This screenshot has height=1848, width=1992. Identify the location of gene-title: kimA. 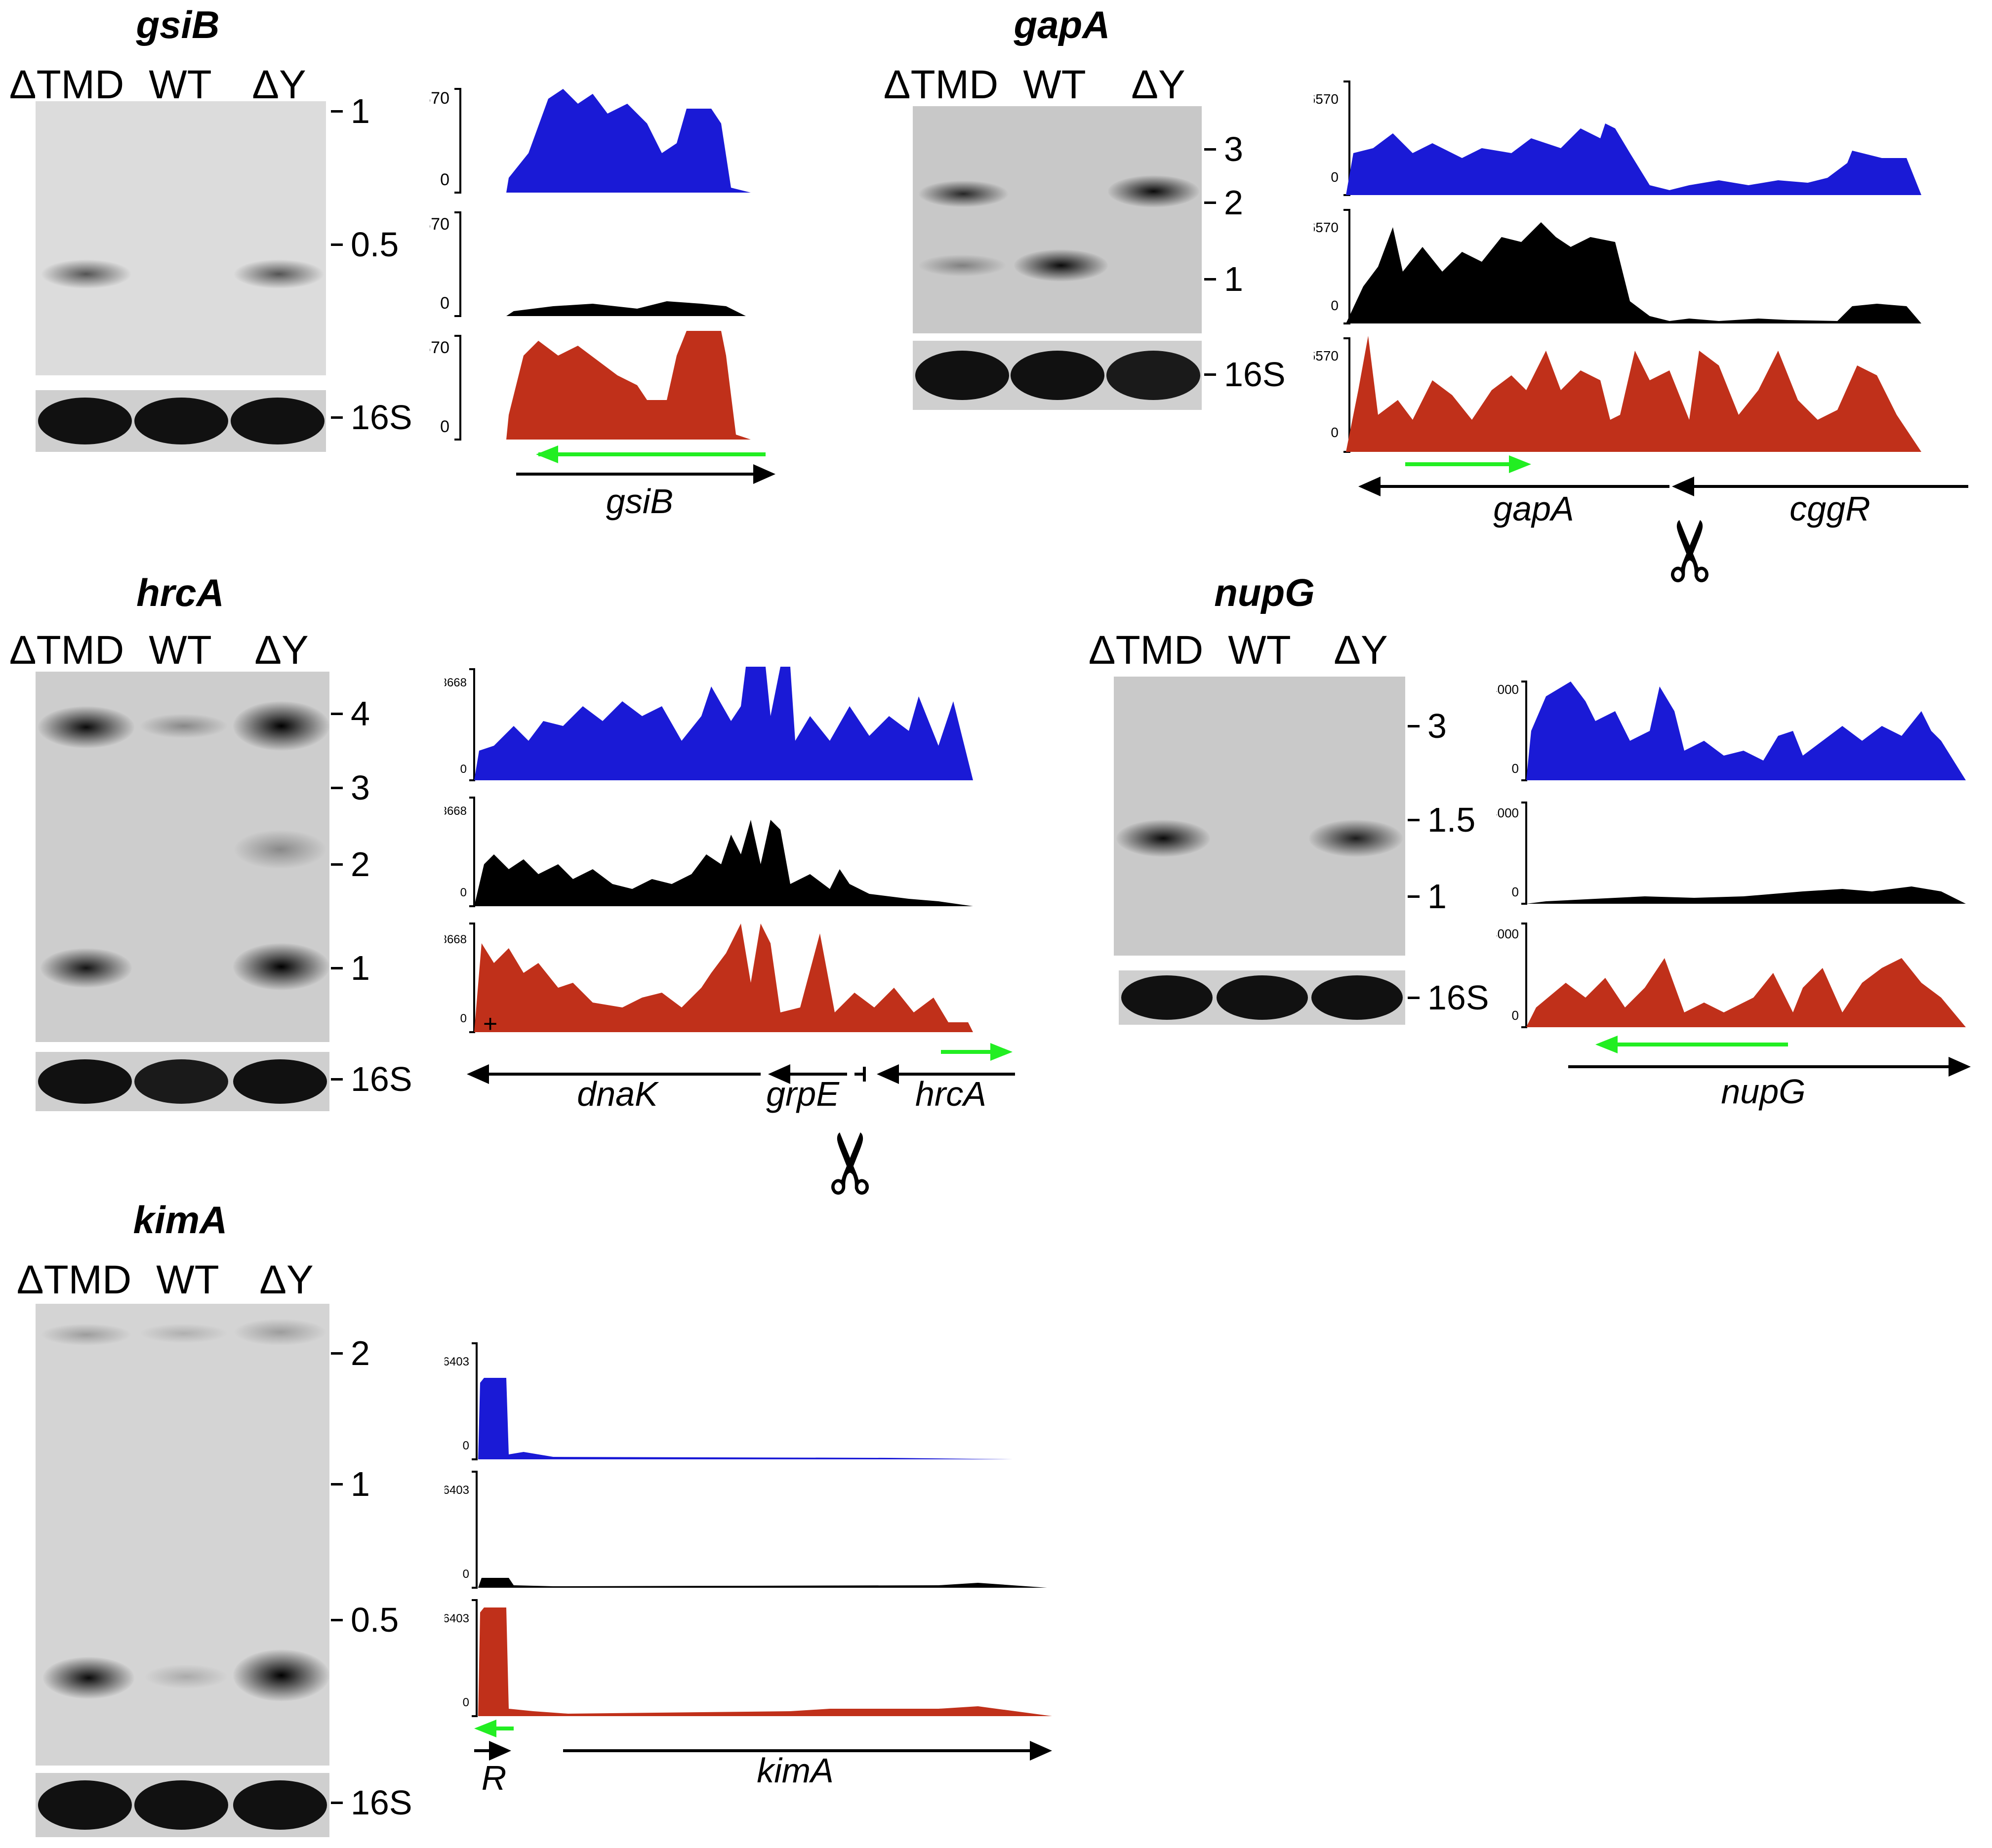
(180, 1220).